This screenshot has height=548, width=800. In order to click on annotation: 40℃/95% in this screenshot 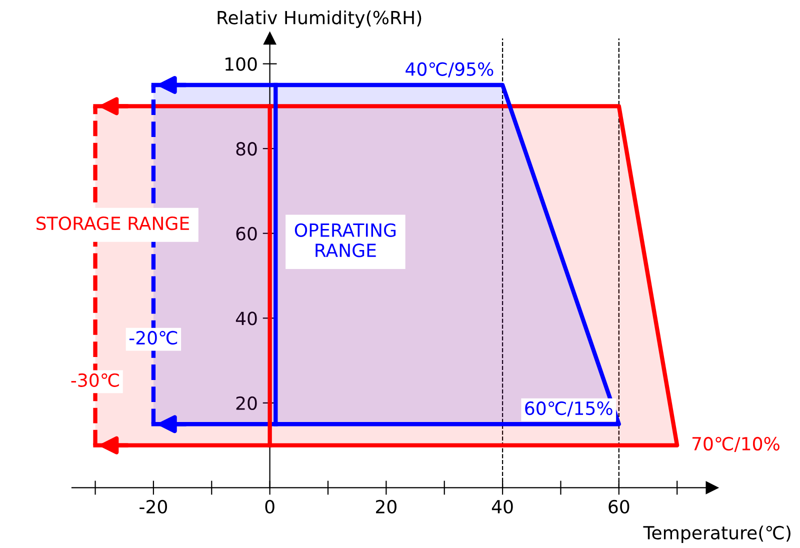, I will do `click(450, 70)`.